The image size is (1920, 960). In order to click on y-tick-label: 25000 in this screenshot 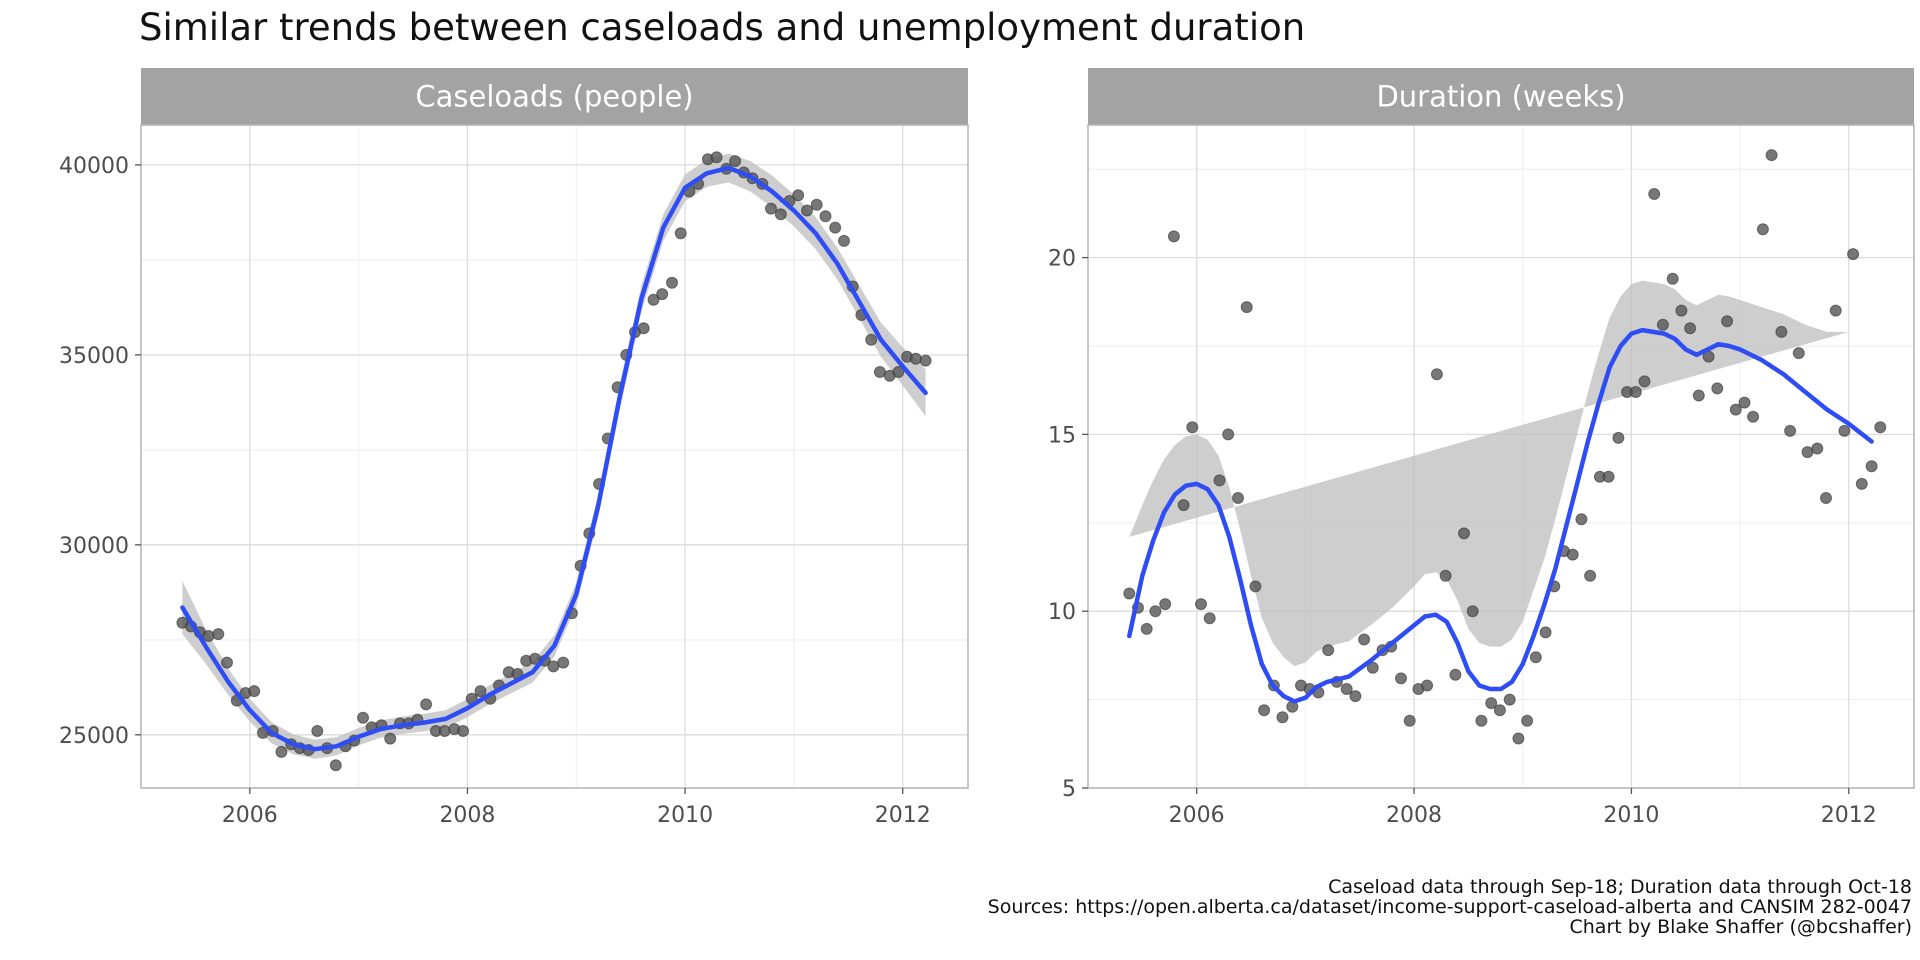, I will do `click(94, 736)`.